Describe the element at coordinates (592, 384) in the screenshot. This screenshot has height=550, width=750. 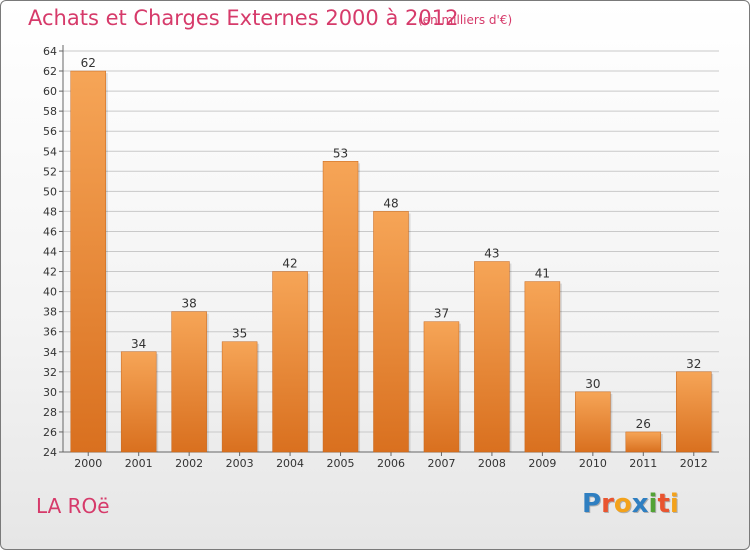
I see `bar-value-label: 30` at that location.